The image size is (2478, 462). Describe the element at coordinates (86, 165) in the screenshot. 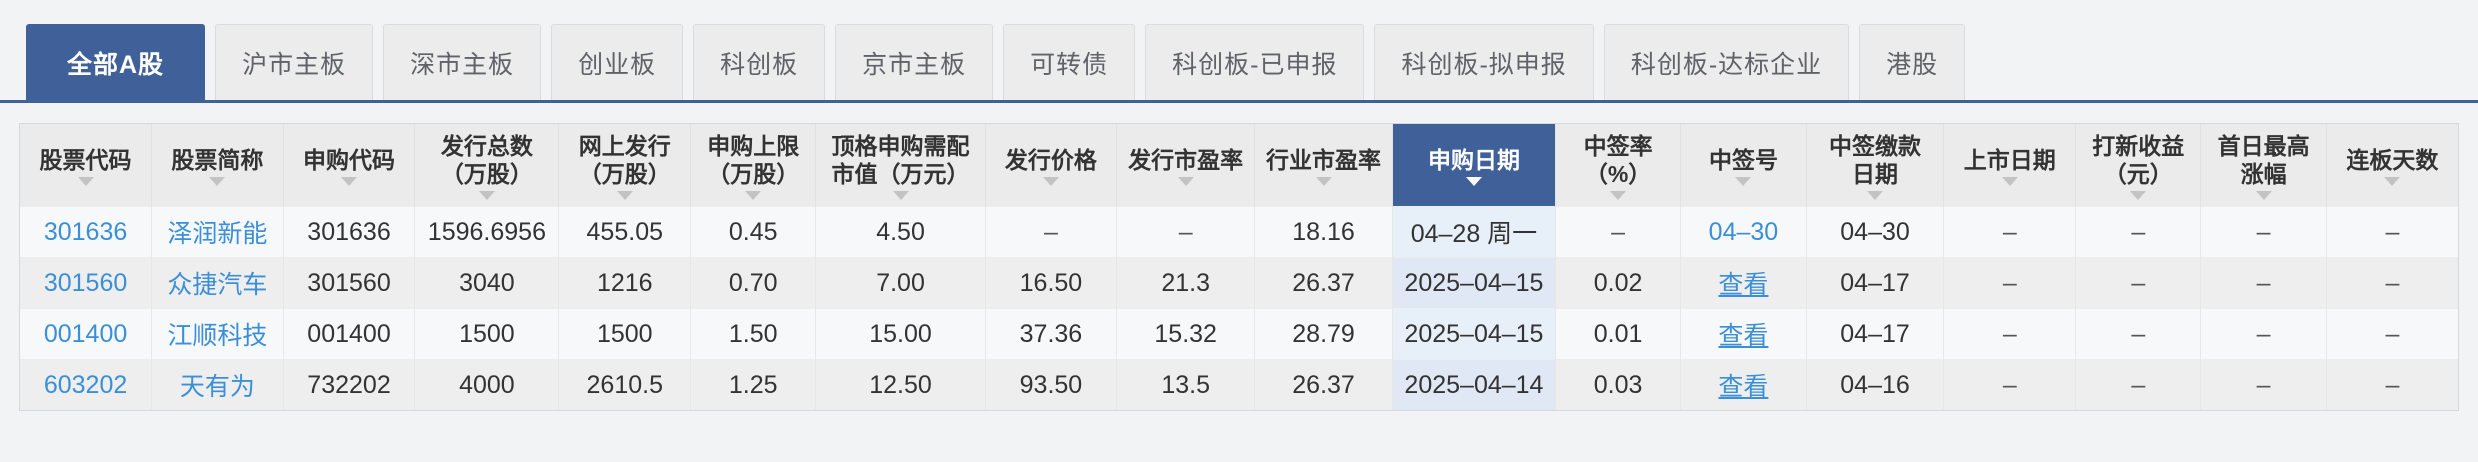

I see `column-header-0: 股票代码` at that location.